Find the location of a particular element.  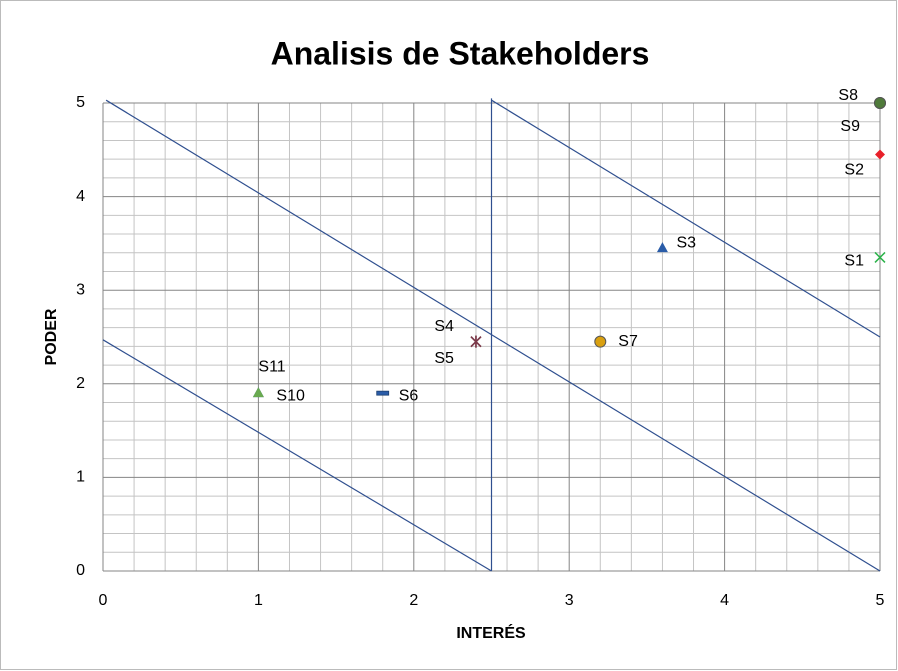

point-label: S9 is located at coordinates (850, 126).